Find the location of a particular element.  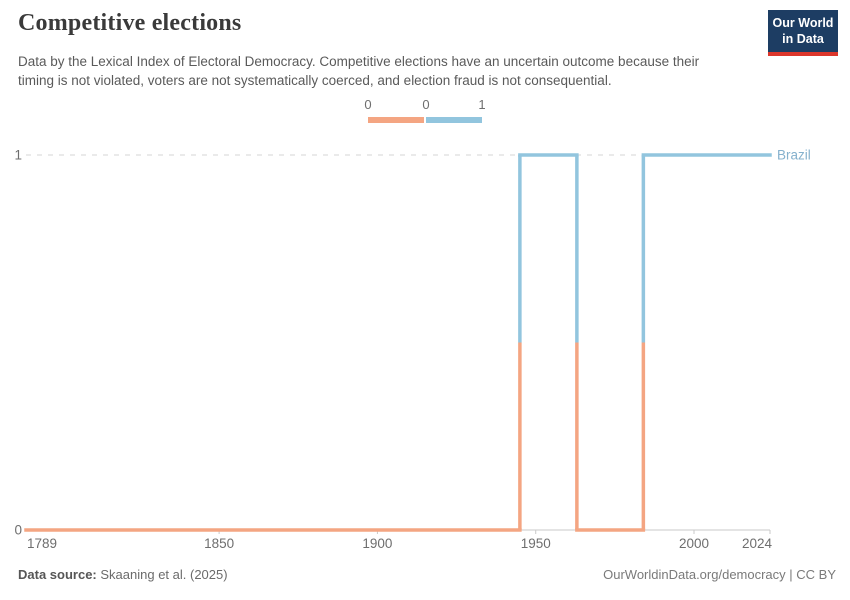

footer-link: OurWorldinData.org/democracy | CC BY is located at coordinates (719, 574).